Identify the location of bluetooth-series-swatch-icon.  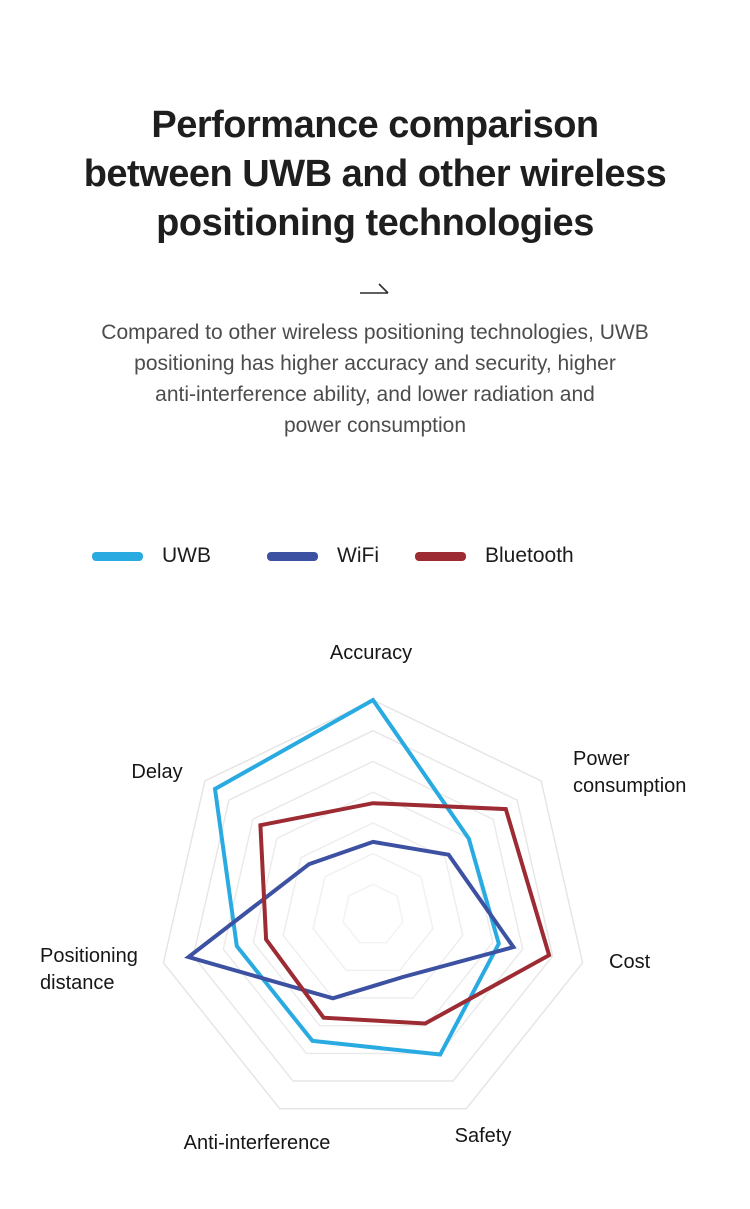
(440, 556).